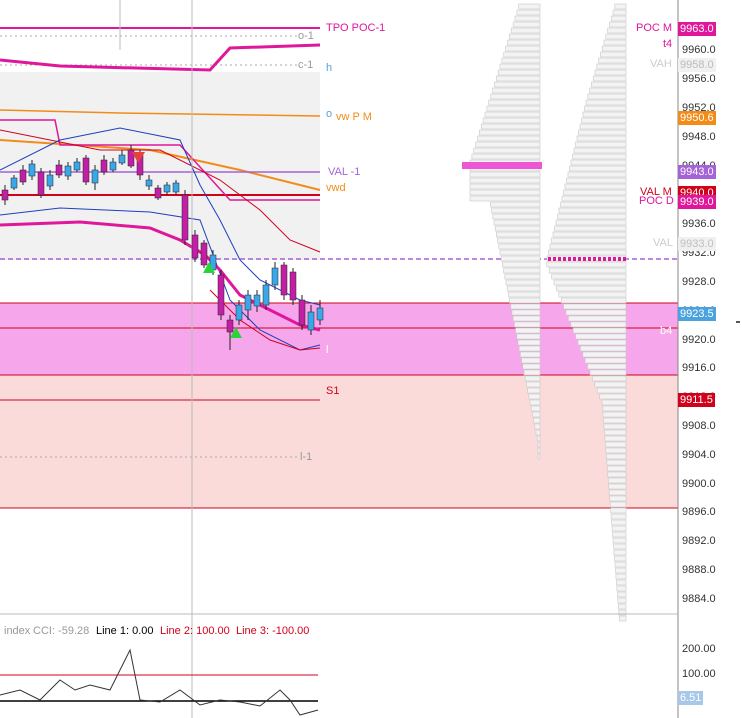  What do you see at coordinates (663, 243) in the screenshot?
I see `val-label: VAL` at bounding box center [663, 243].